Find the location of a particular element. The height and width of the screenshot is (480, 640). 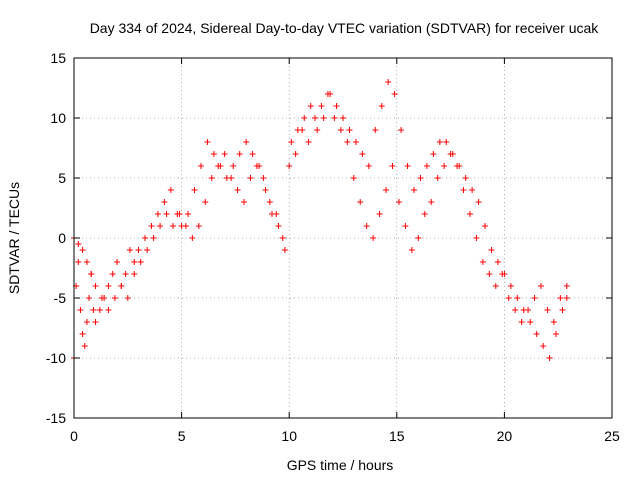

x-tick-label: 0 is located at coordinates (74, 436).